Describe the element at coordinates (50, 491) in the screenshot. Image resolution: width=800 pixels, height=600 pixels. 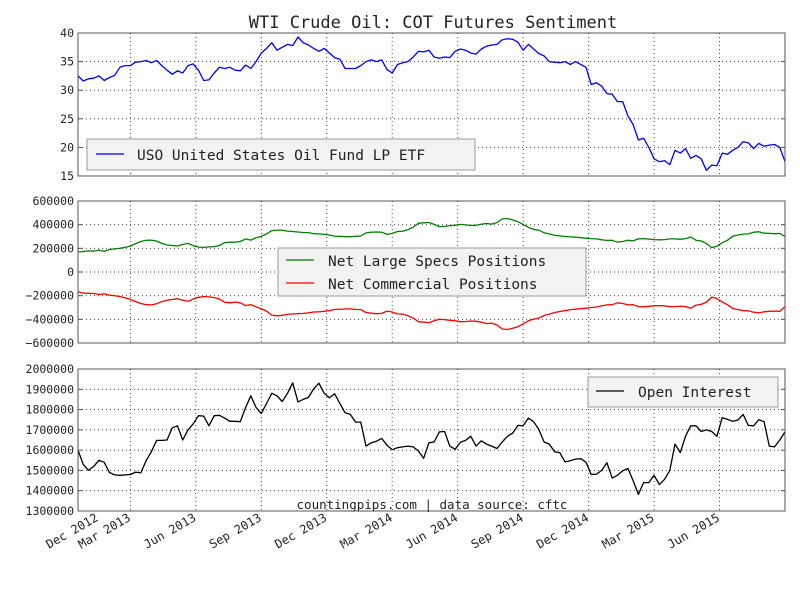
I see `y-tick-label: 1400000` at that location.